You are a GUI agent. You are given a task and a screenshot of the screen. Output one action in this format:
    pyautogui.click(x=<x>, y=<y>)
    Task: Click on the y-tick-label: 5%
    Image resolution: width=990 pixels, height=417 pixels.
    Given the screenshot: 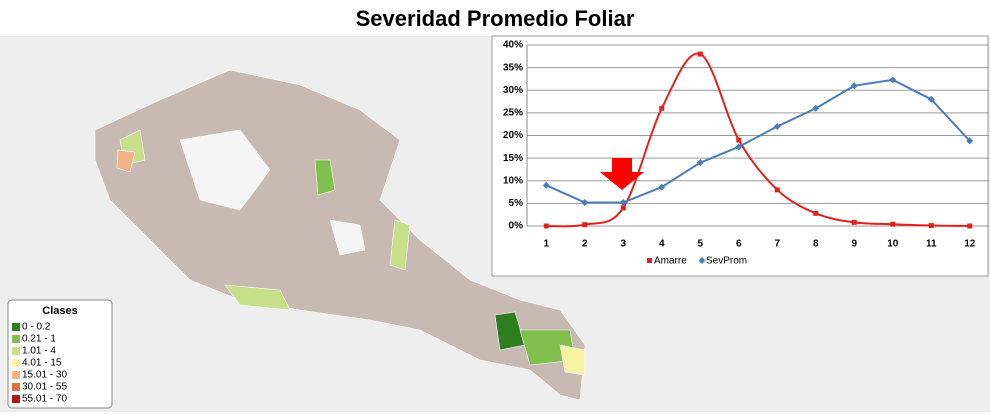 What is the action you would take?
    pyautogui.click(x=516, y=203)
    